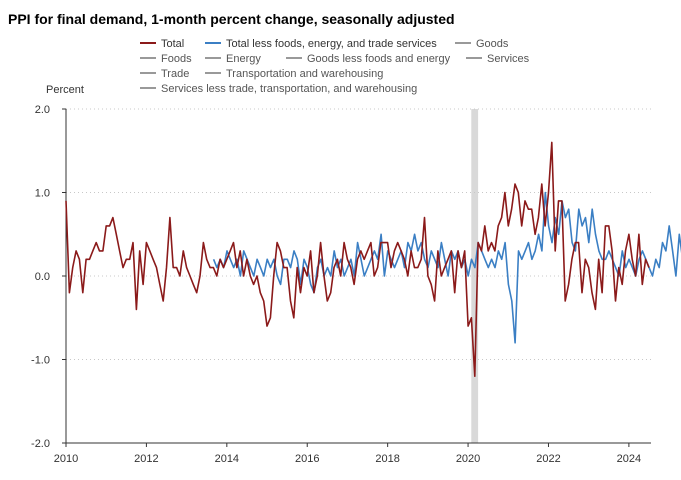 This screenshot has height=480, width=681. I want to click on x-tick-label: 2010, so click(66, 459).